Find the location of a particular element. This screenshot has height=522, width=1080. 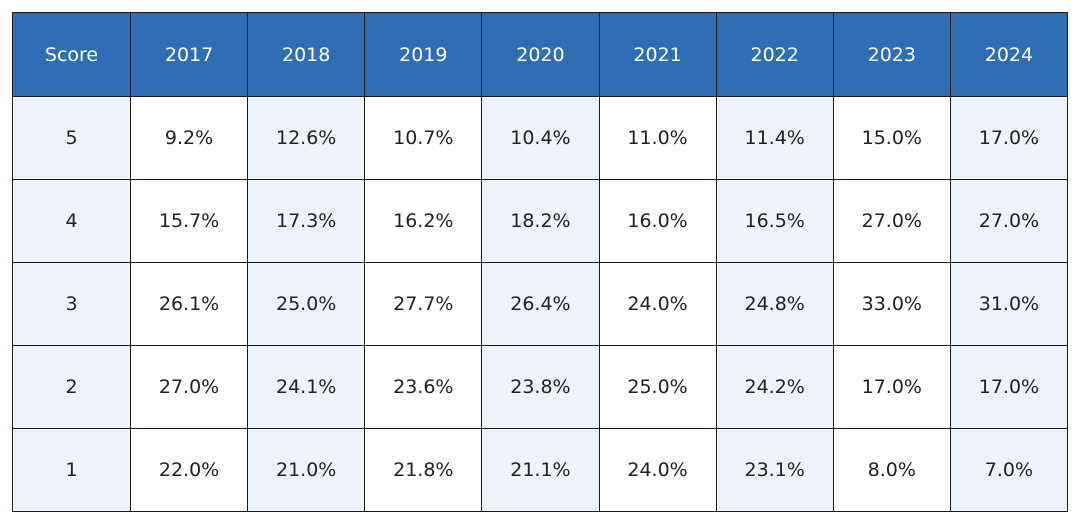

percent-cell: 24.2% is located at coordinates (774, 387).